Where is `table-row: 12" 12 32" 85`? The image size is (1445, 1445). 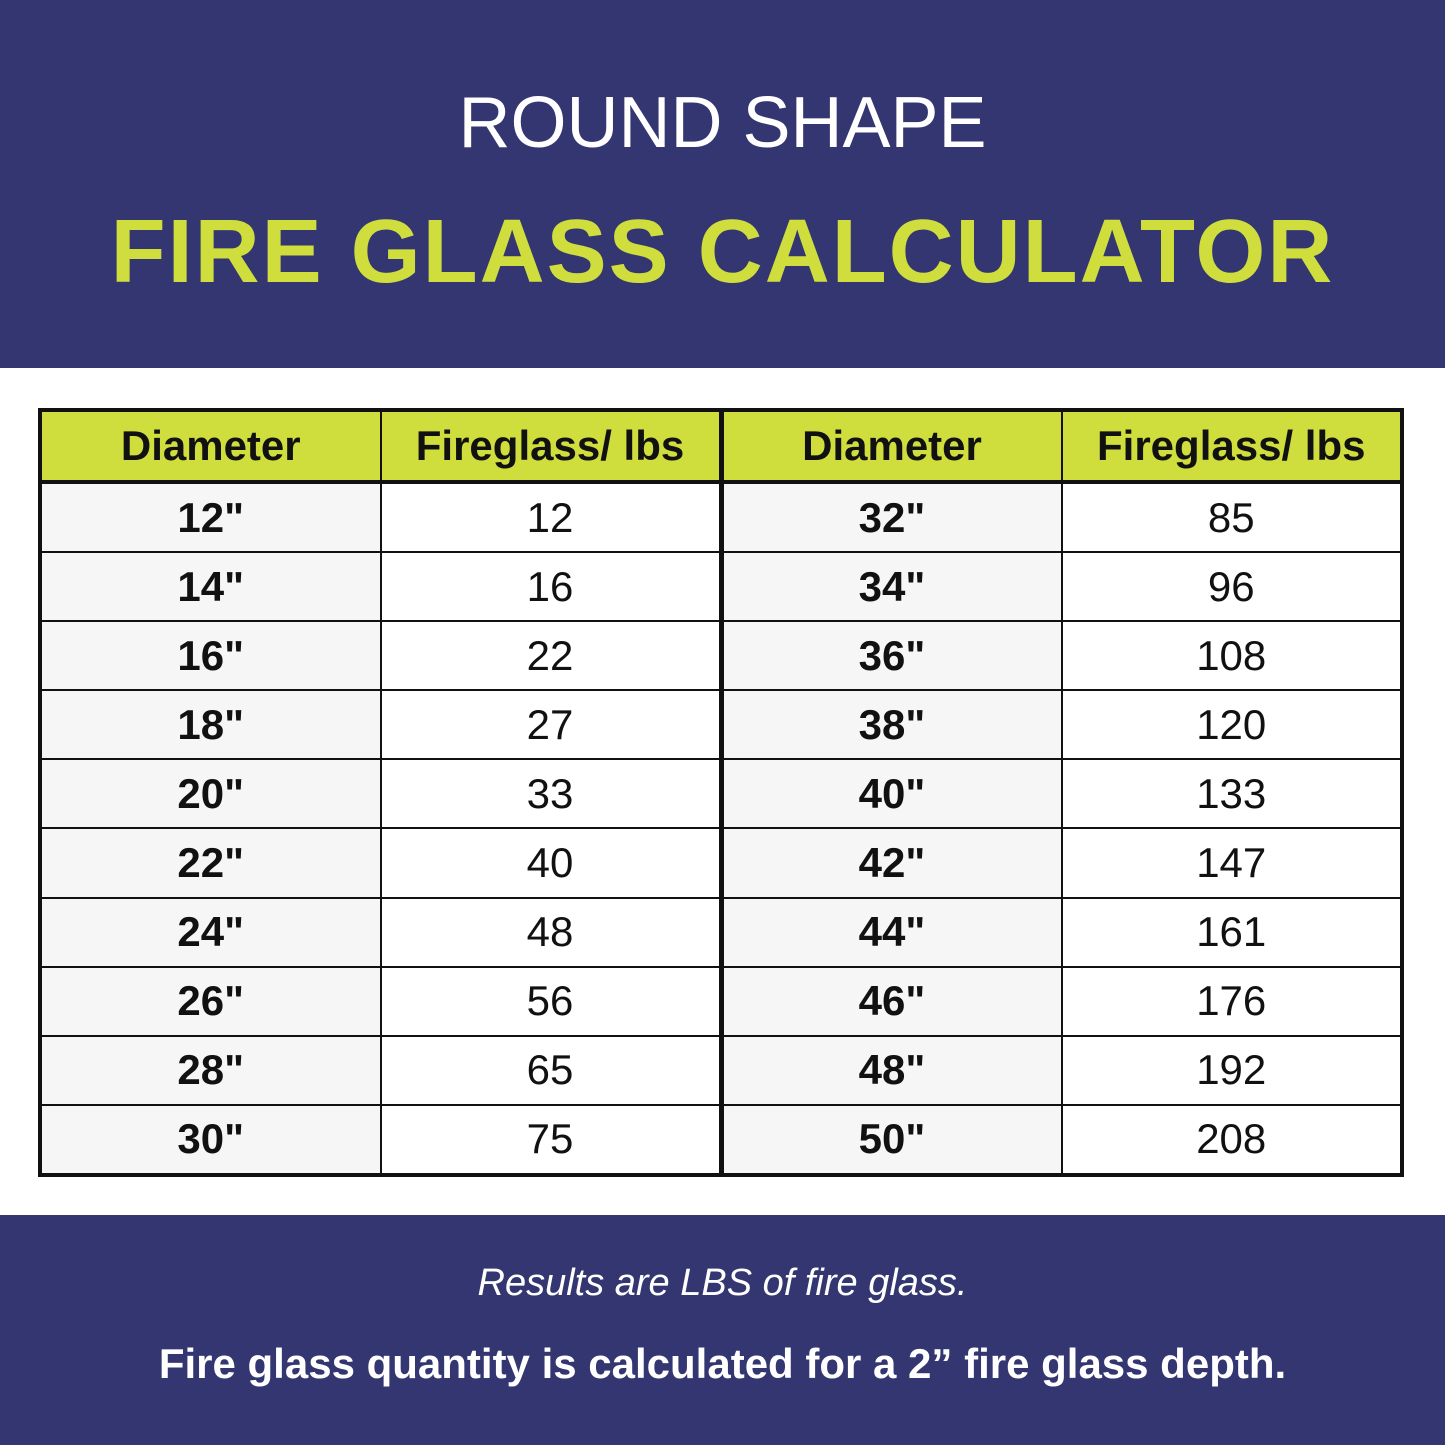 table-row: 12" 12 32" 85 is located at coordinates (721, 517).